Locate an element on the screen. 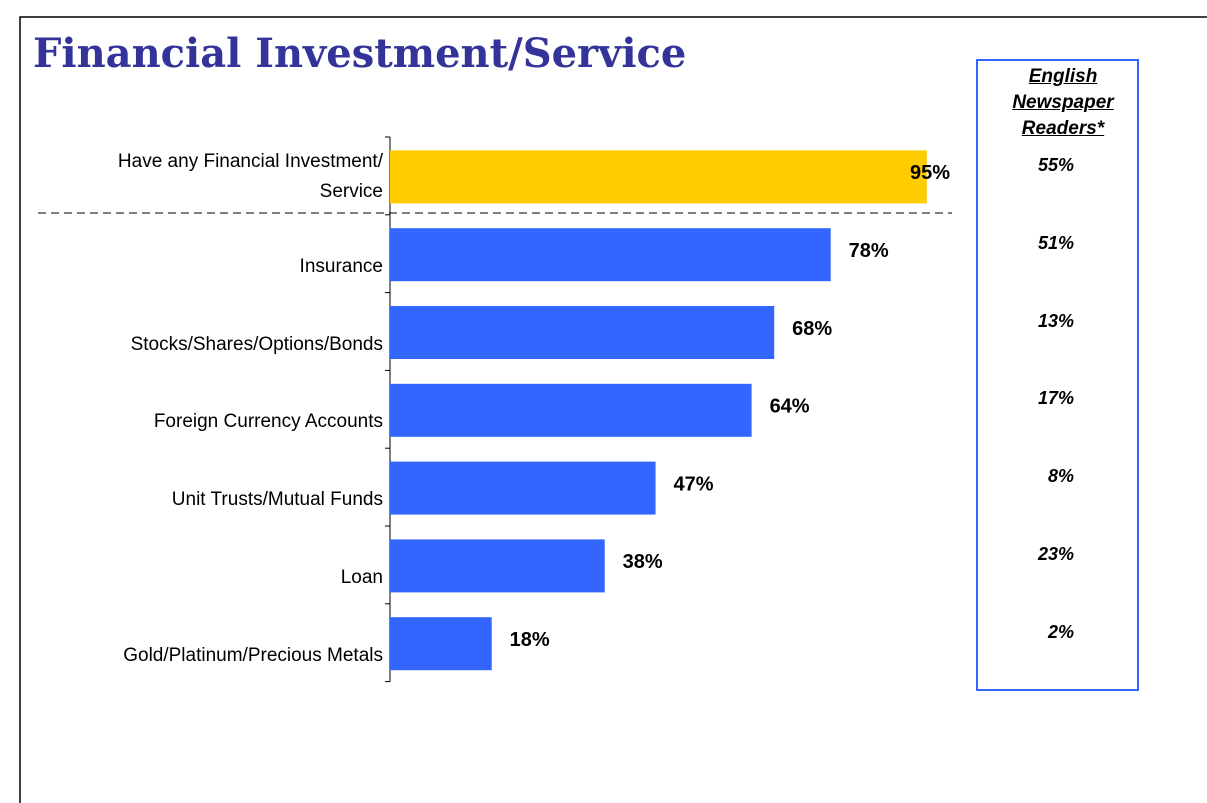  side-panel-value: 17% is located at coordinates (1055, 398).